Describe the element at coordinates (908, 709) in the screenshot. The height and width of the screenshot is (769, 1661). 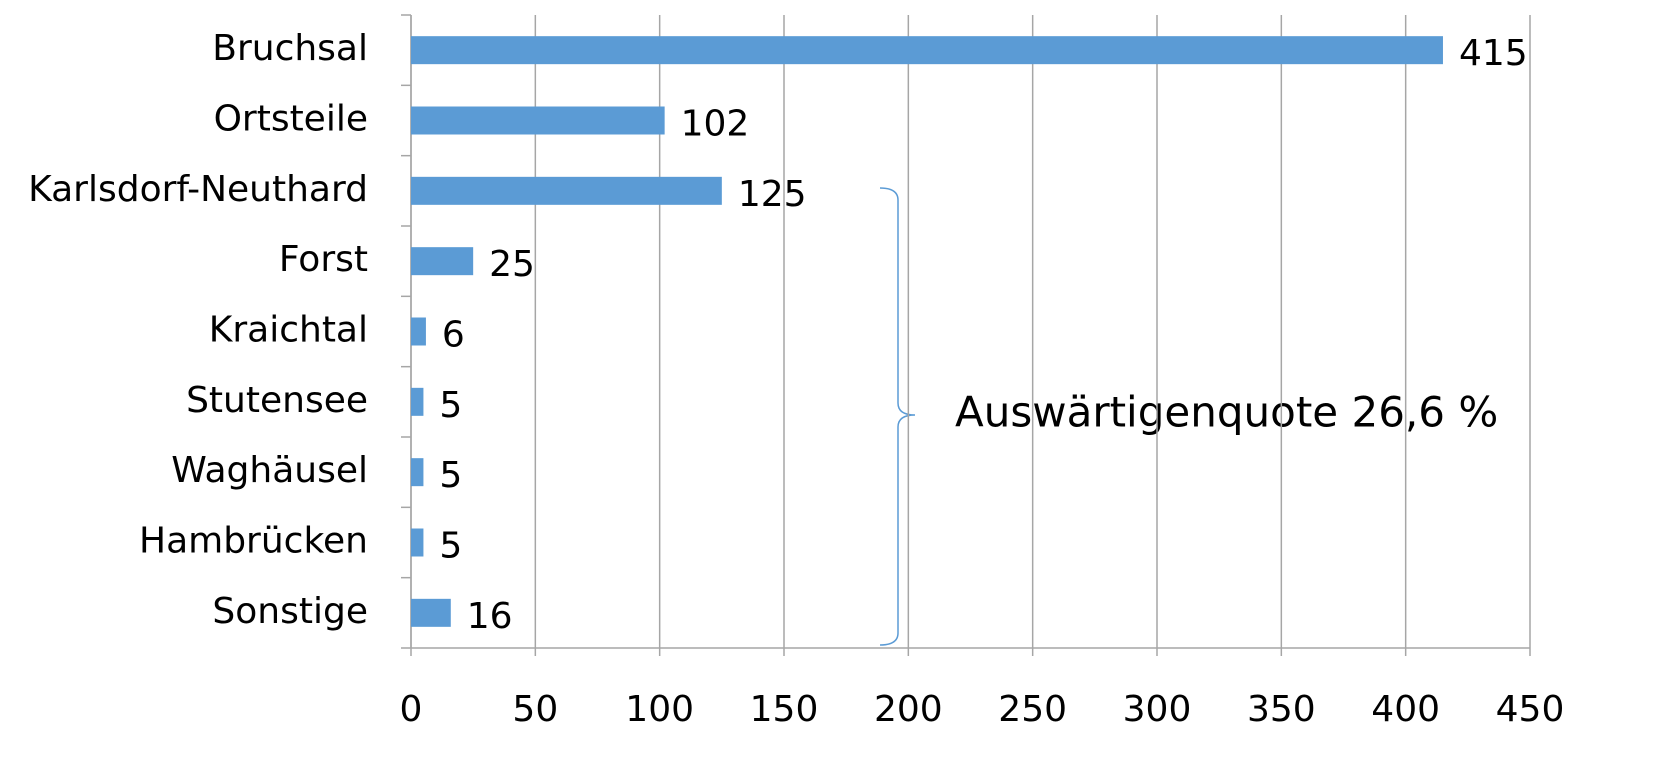
I see `x-tick-label: 200` at that location.